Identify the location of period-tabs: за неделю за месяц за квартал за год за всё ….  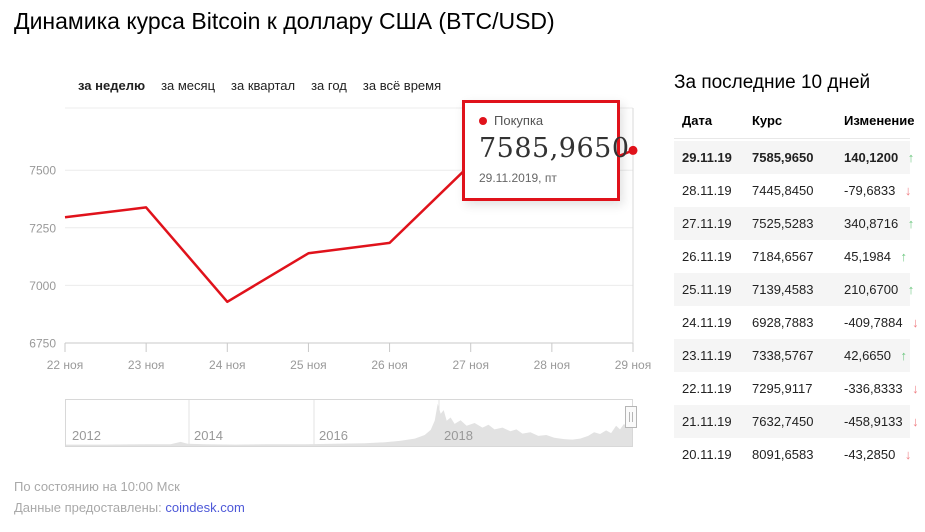
(267, 85).